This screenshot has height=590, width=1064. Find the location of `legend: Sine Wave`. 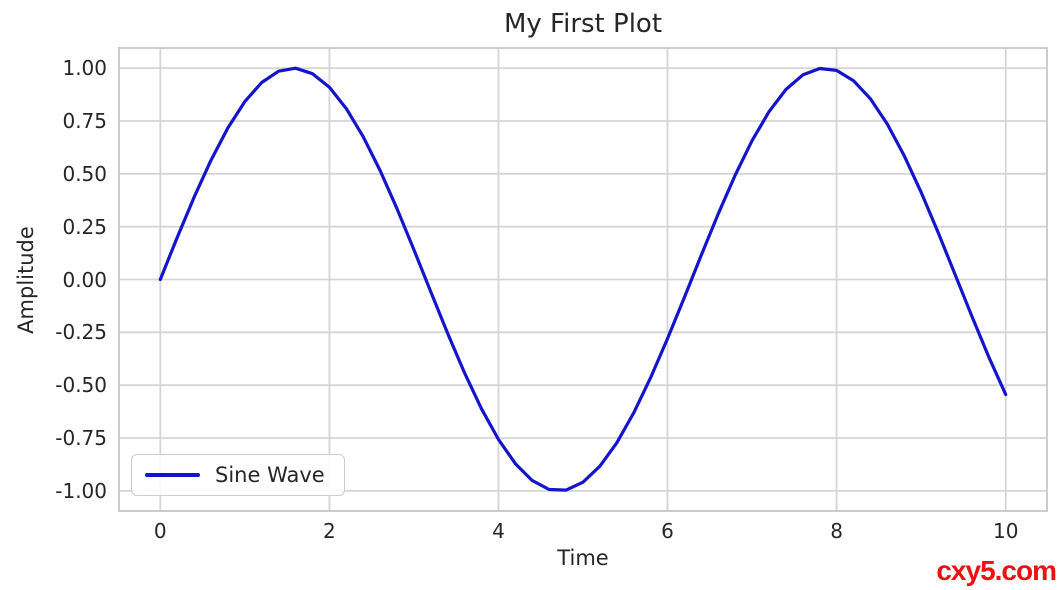

legend: Sine Wave is located at coordinates (238, 475).